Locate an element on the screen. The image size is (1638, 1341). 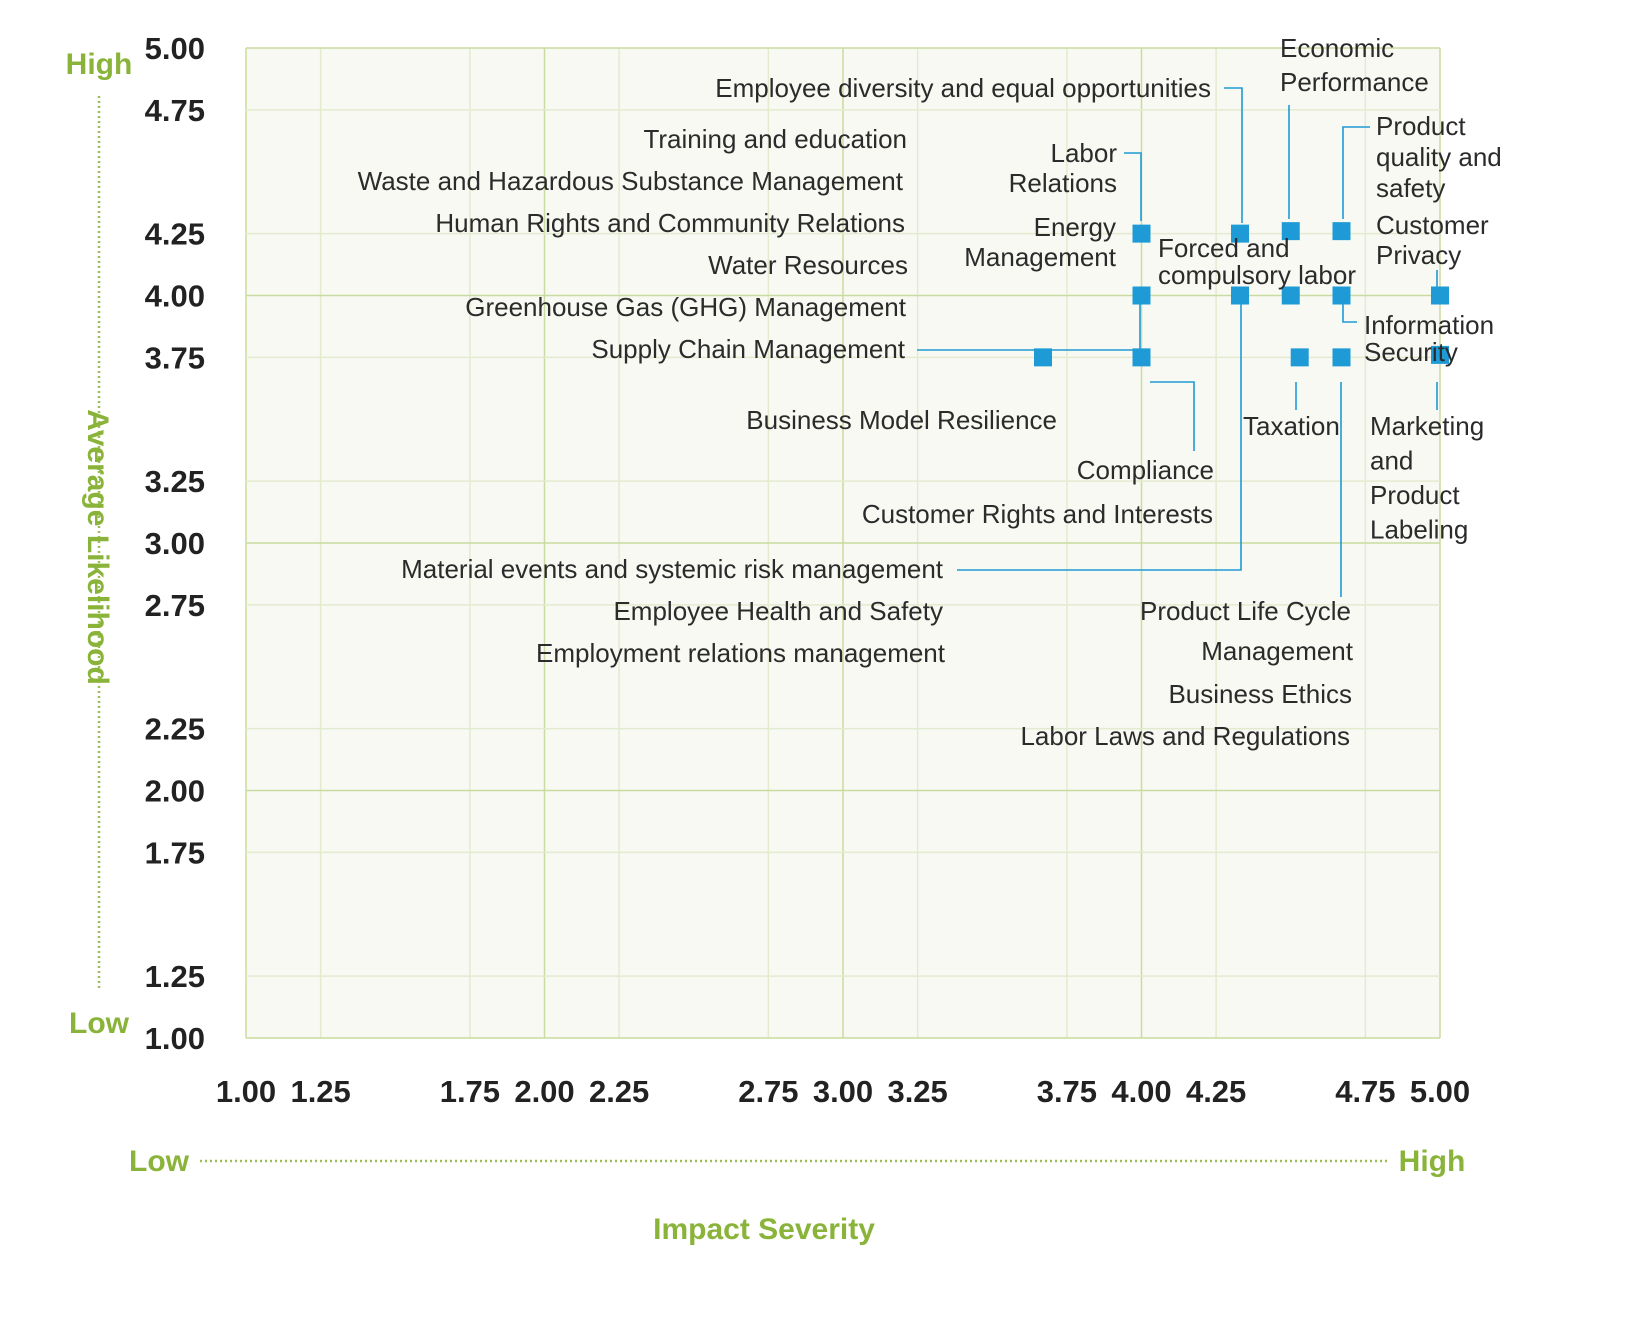
point-label-line: Customer is located at coordinates (1432, 225).